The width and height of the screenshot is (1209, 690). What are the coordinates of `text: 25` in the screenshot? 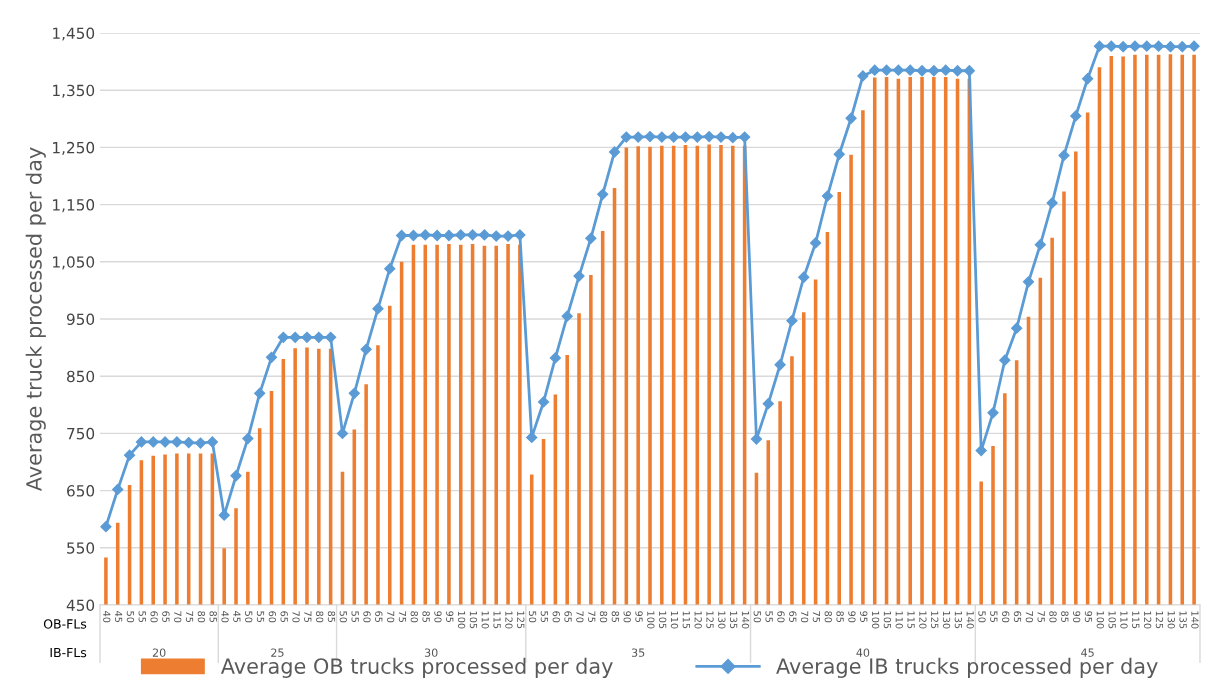 It's located at (277, 652).